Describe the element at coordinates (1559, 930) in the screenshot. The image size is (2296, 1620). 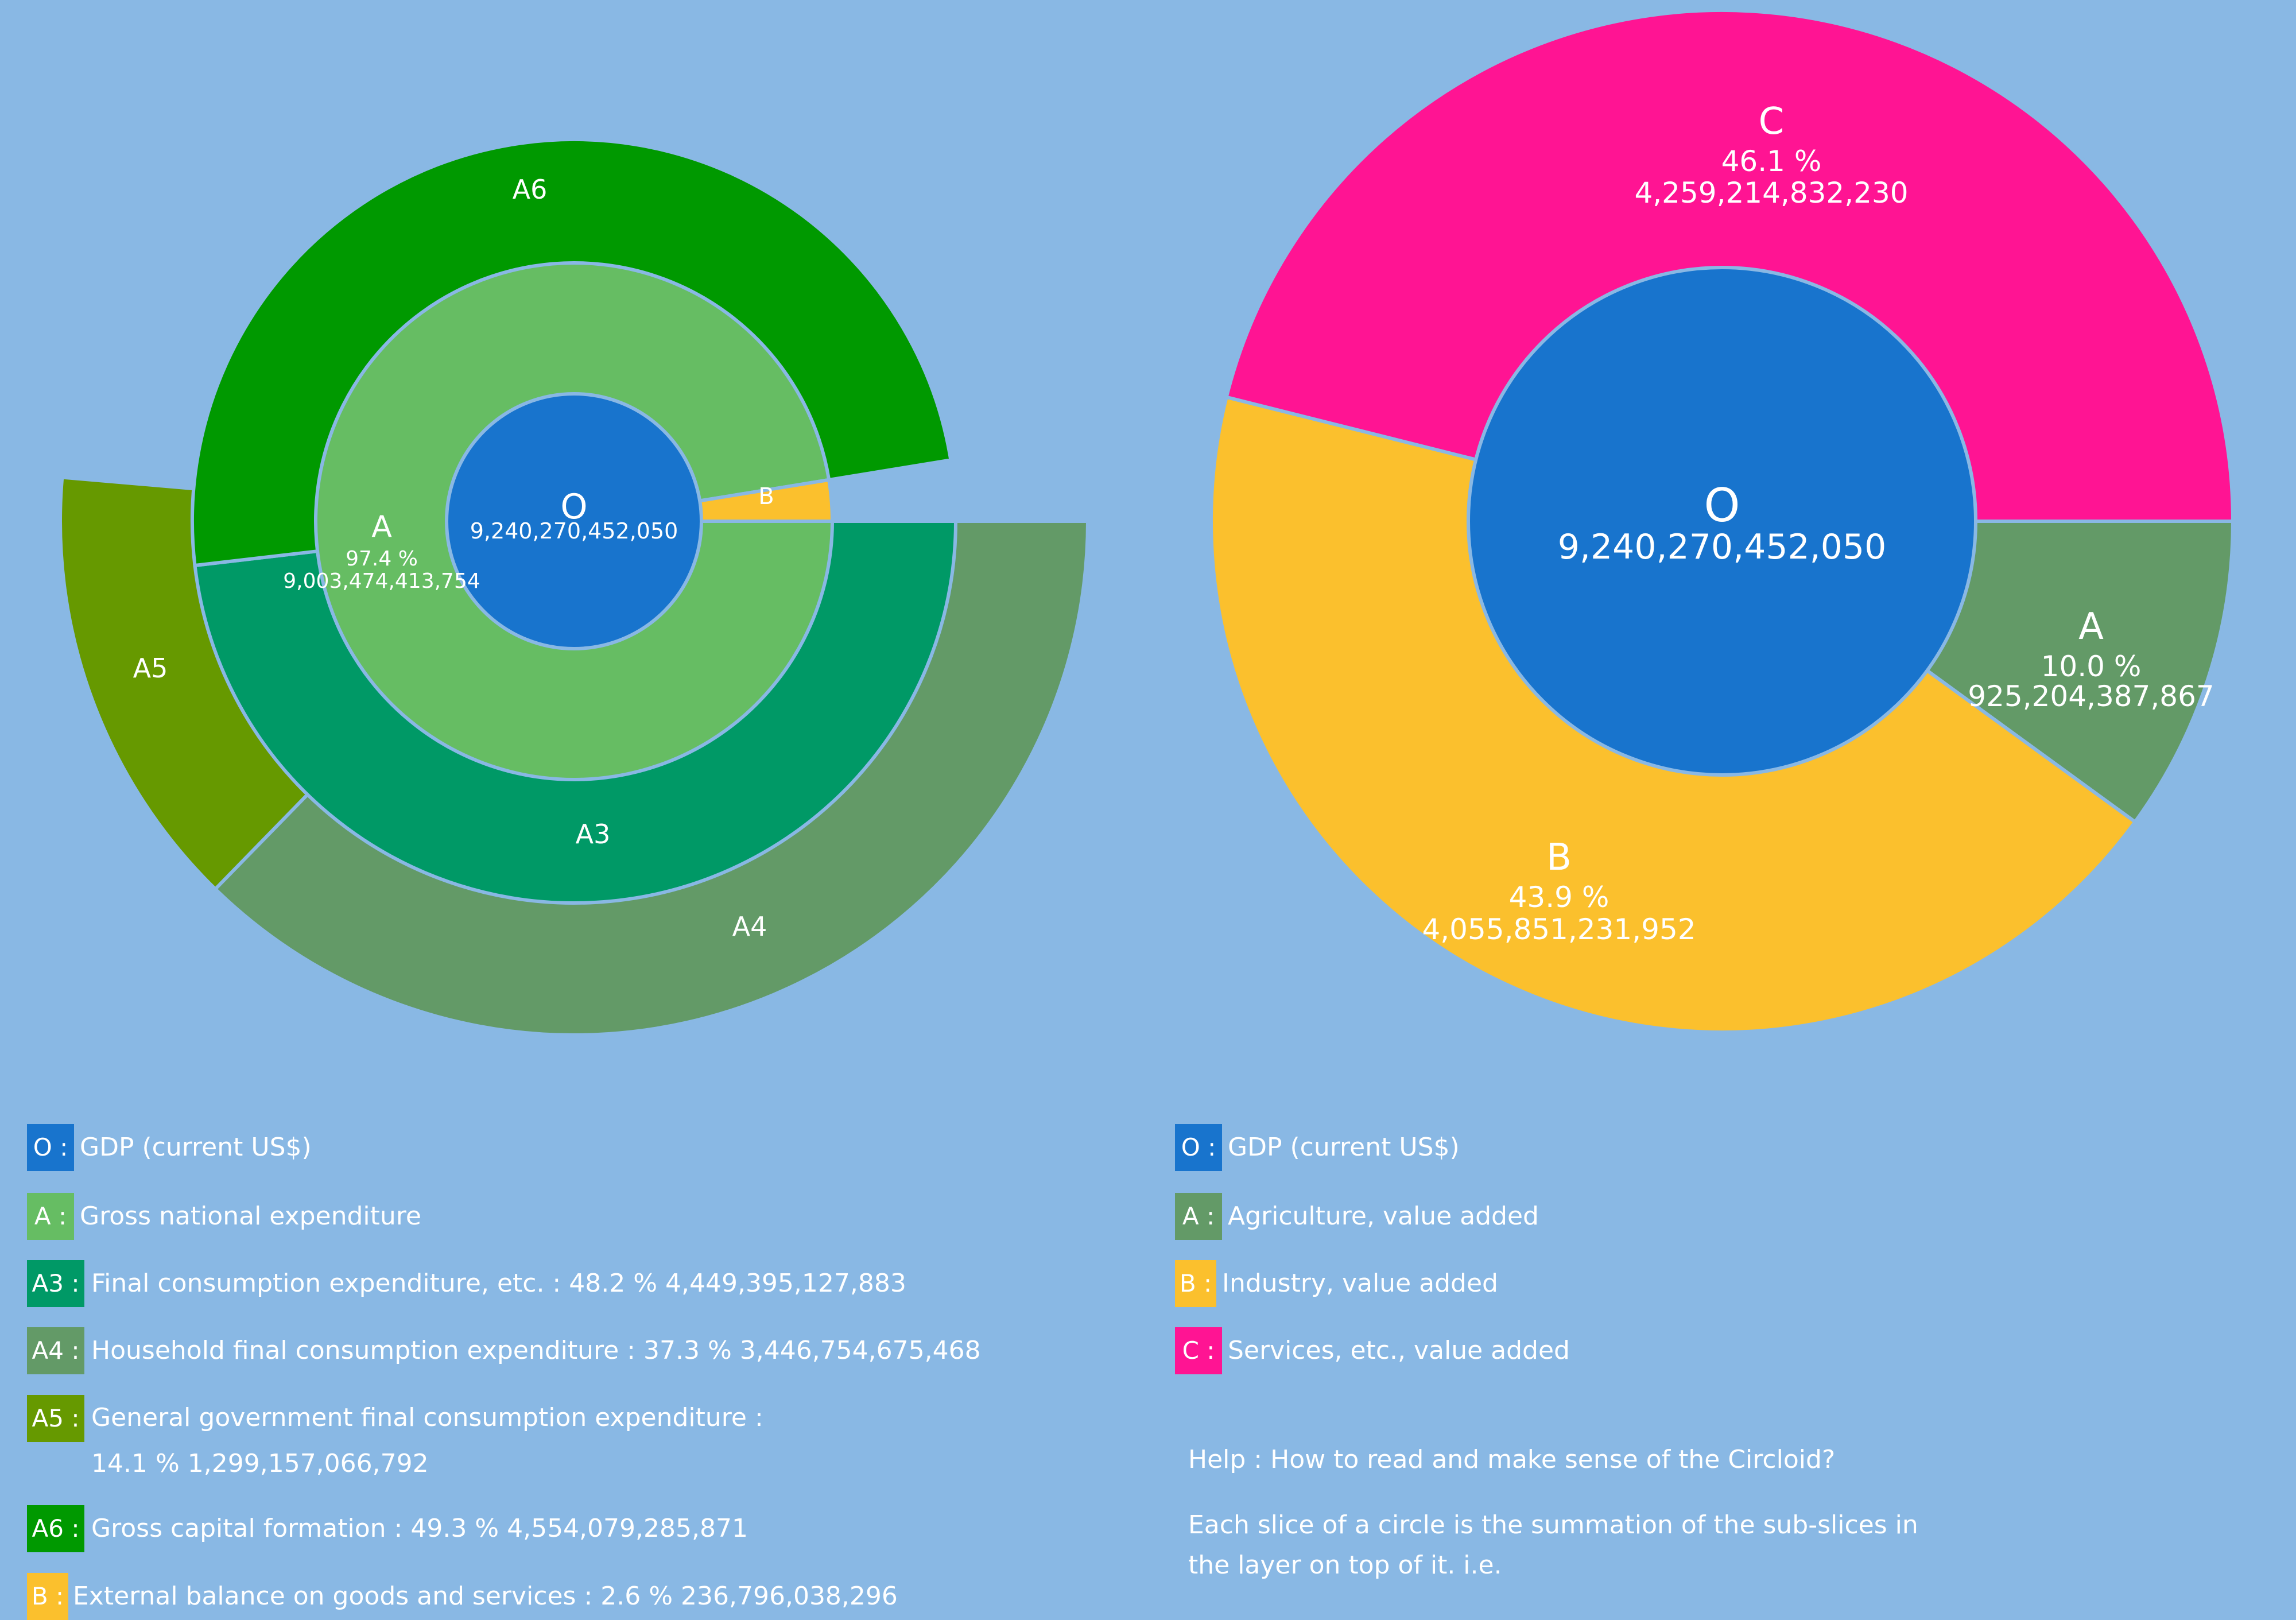
I see `slice-b-value-label: 4,055,851,231,952` at that location.